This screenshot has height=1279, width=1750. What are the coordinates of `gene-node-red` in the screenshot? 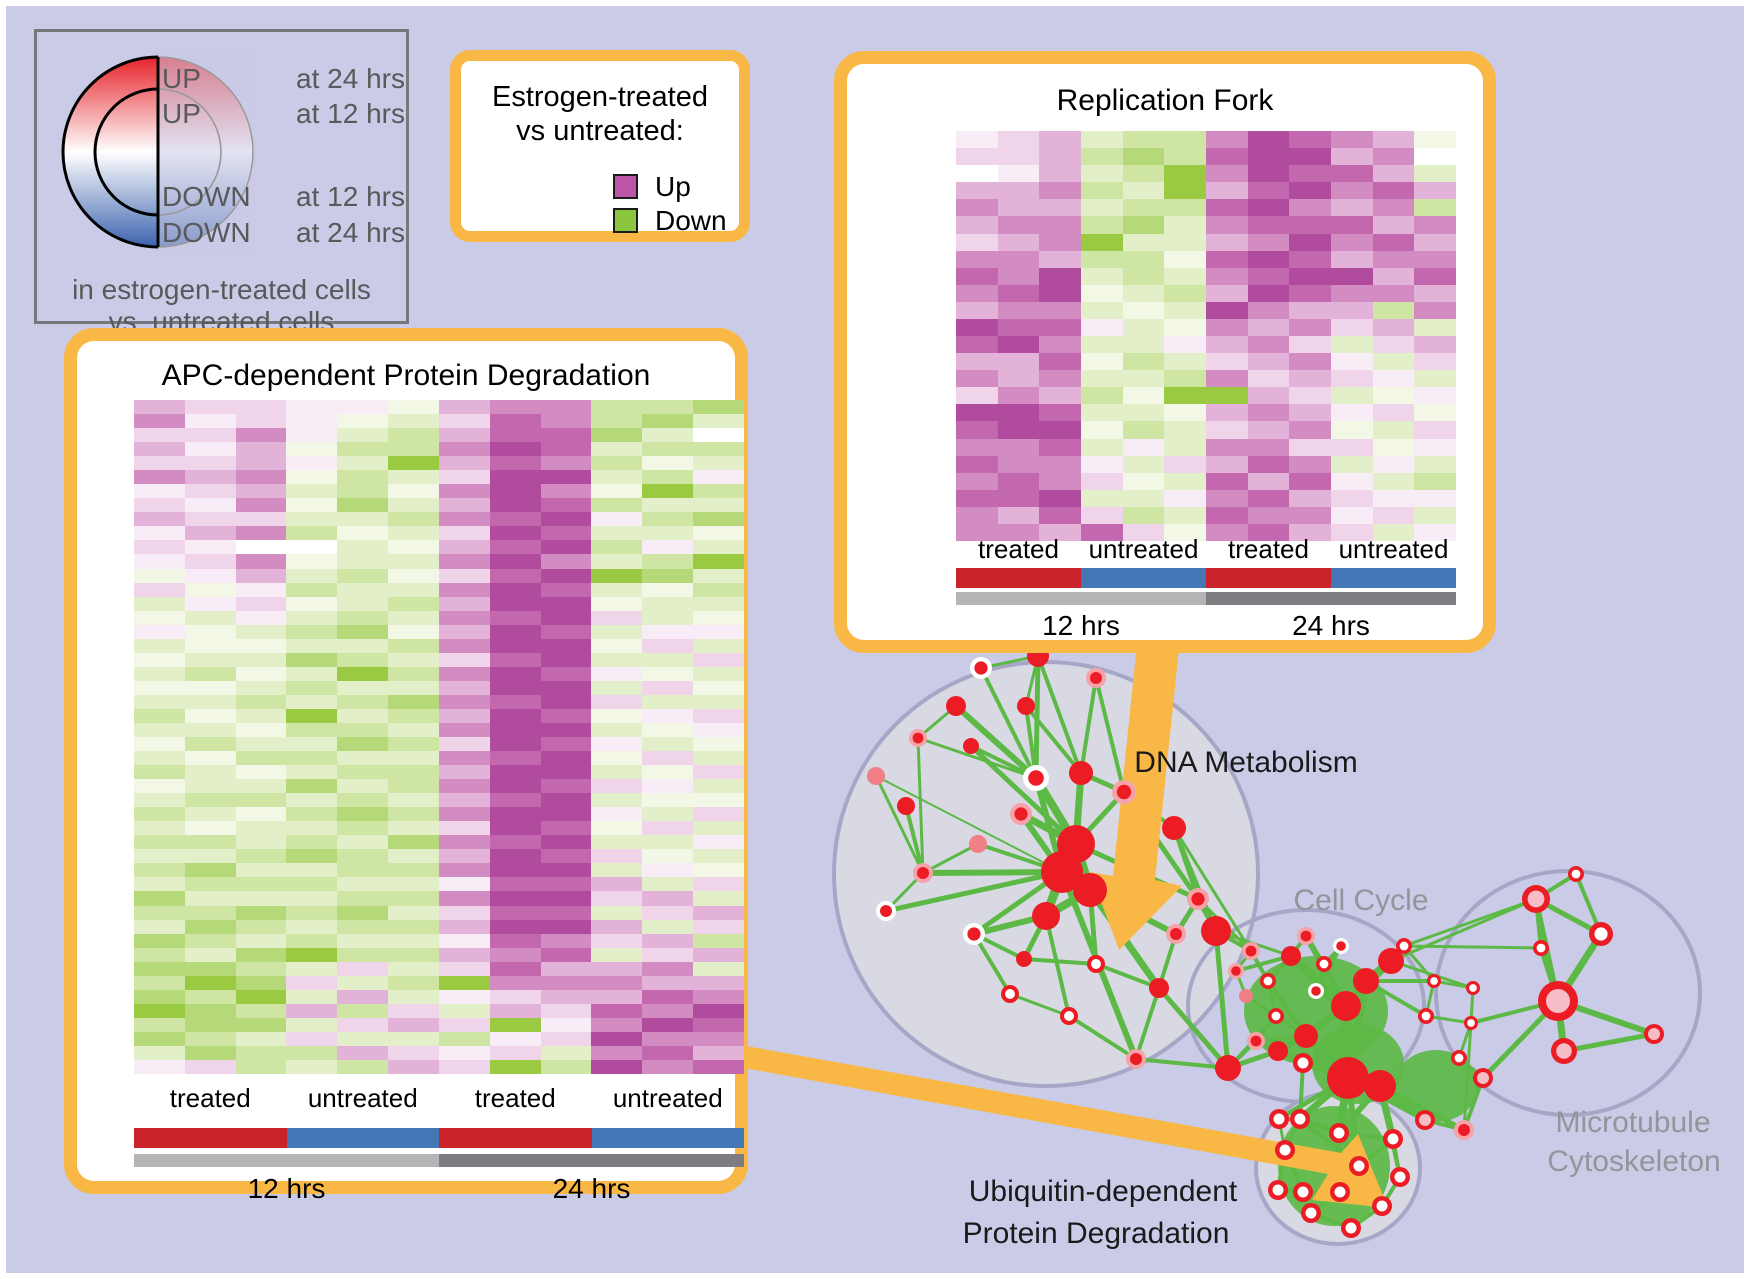 It's located at (1174, 828).